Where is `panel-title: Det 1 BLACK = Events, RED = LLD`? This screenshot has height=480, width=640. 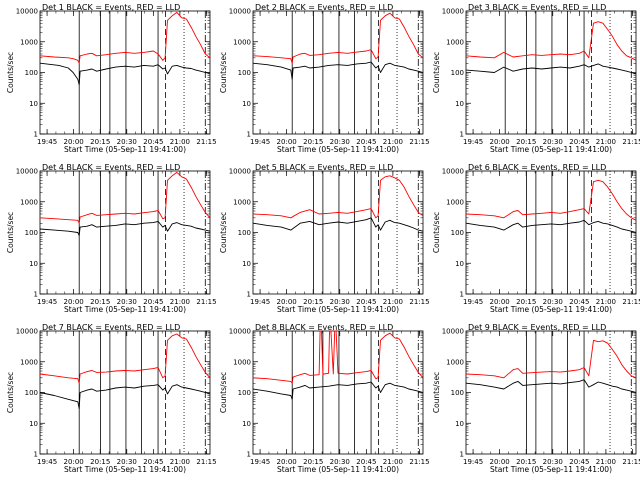 panel-title: Det 1 BLACK = Events, RED = LLD is located at coordinates (111, 7).